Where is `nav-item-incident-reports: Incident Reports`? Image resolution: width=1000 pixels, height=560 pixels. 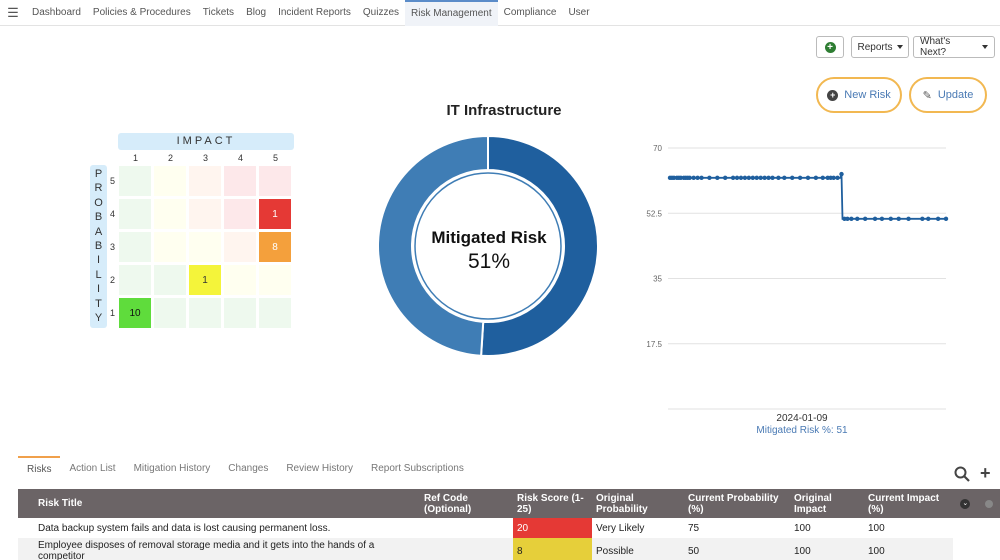 nav-item-incident-reports: Incident Reports is located at coordinates (314, 12).